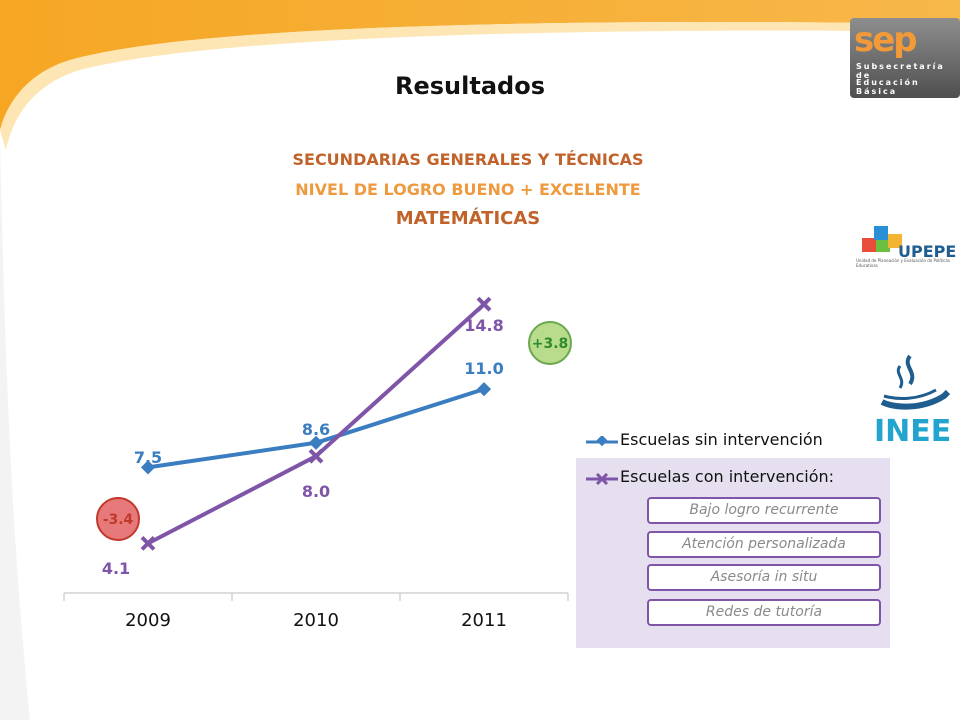 This screenshot has height=720, width=960. What do you see at coordinates (468, 159) in the screenshot?
I see `chart-subtitle-line-1: SECUNDARIAS GENERALES Y TÉCNICAS` at bounding box center [468, 159].